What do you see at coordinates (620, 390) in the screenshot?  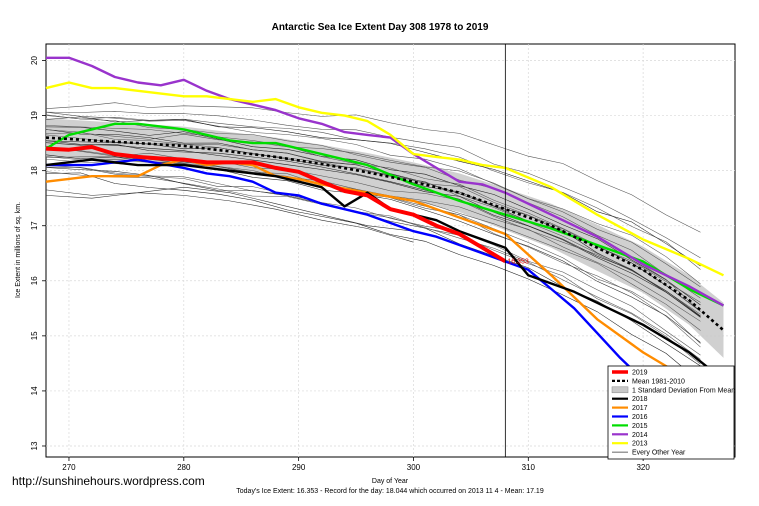 I see `legend-swatch` at bounding box center [620, 390].